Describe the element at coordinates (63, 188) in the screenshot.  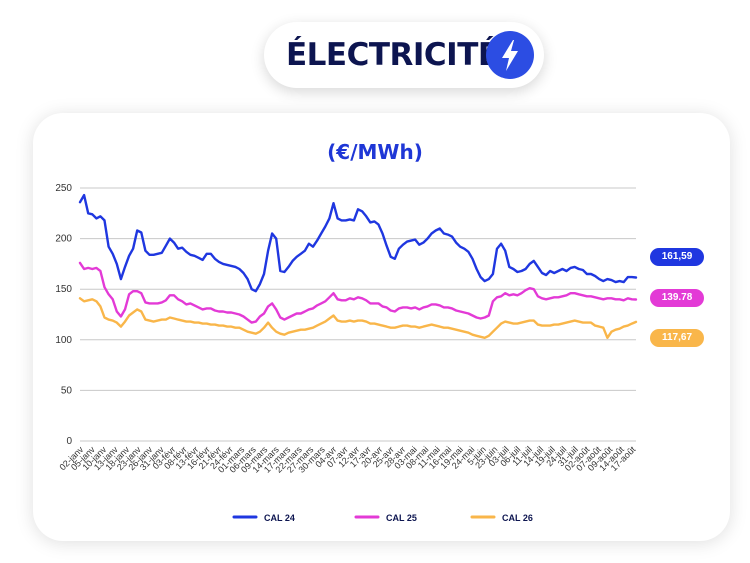
I see `y-tick-label: 250` at that location.